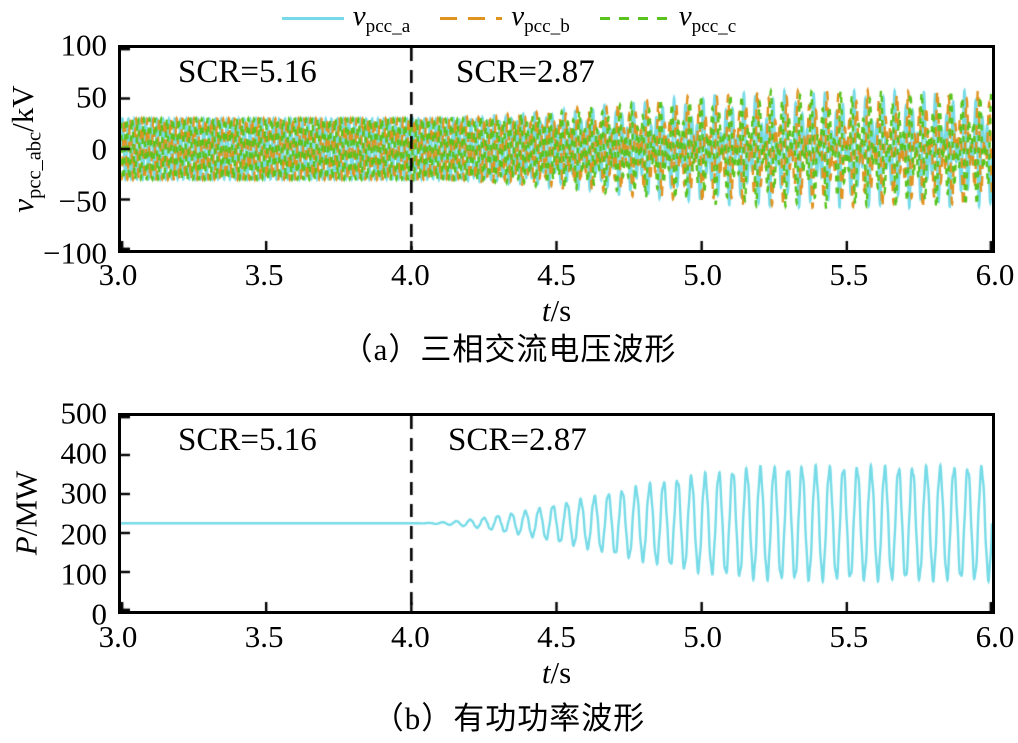  What do you see at coordinates (525, 72) in the screenshot?
I see `voltage-scr-annotation-right: SCR=2.87` at bounding box center [525, 72].